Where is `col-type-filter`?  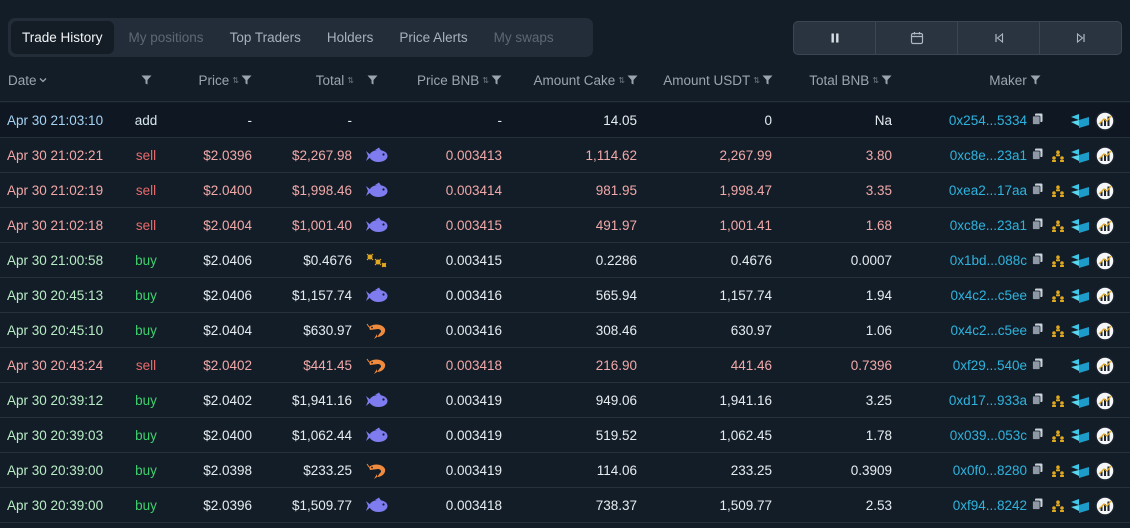
col-type-filter is located at coordinates (146, 80).